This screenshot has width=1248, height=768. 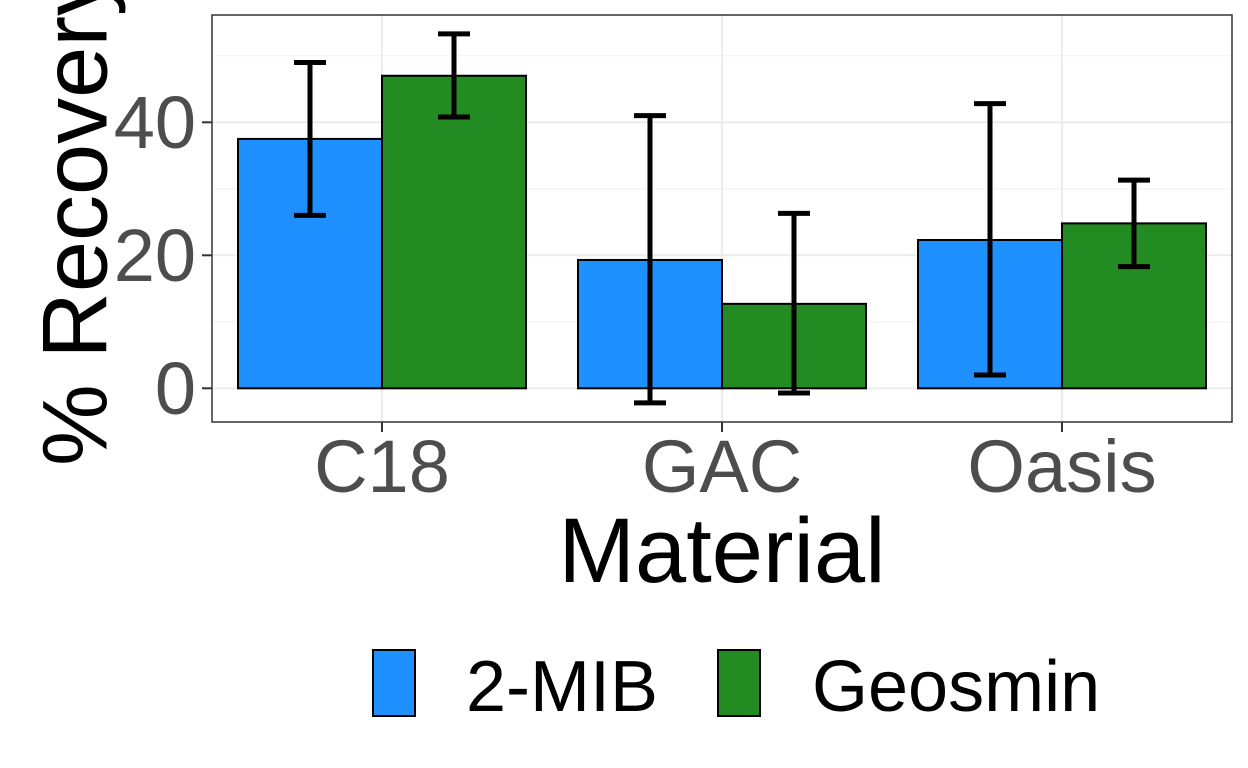 I want to click on x-tick-label: GAC, so click(x=722, y=466).